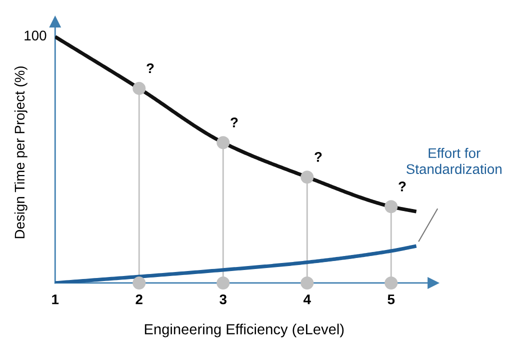 This screenshot has width=525, height=343. Describe the element at coordinates (139, 299) in the screenshot. I see `x-tick-label: 2` at that location.